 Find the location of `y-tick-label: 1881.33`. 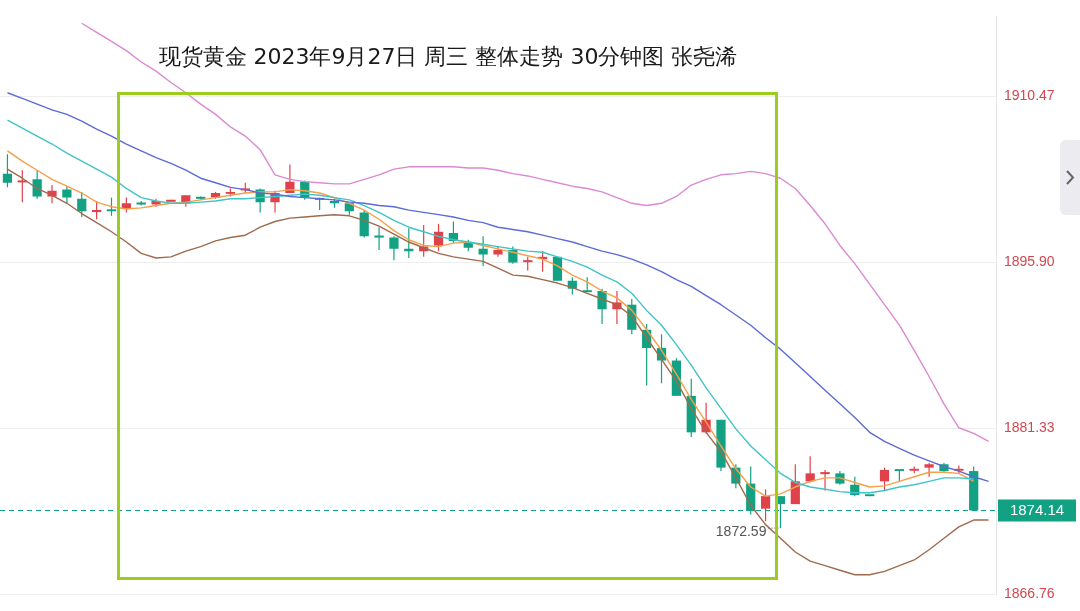

y-tick-label: 1881.33 is located at coordinates (1029, 427).